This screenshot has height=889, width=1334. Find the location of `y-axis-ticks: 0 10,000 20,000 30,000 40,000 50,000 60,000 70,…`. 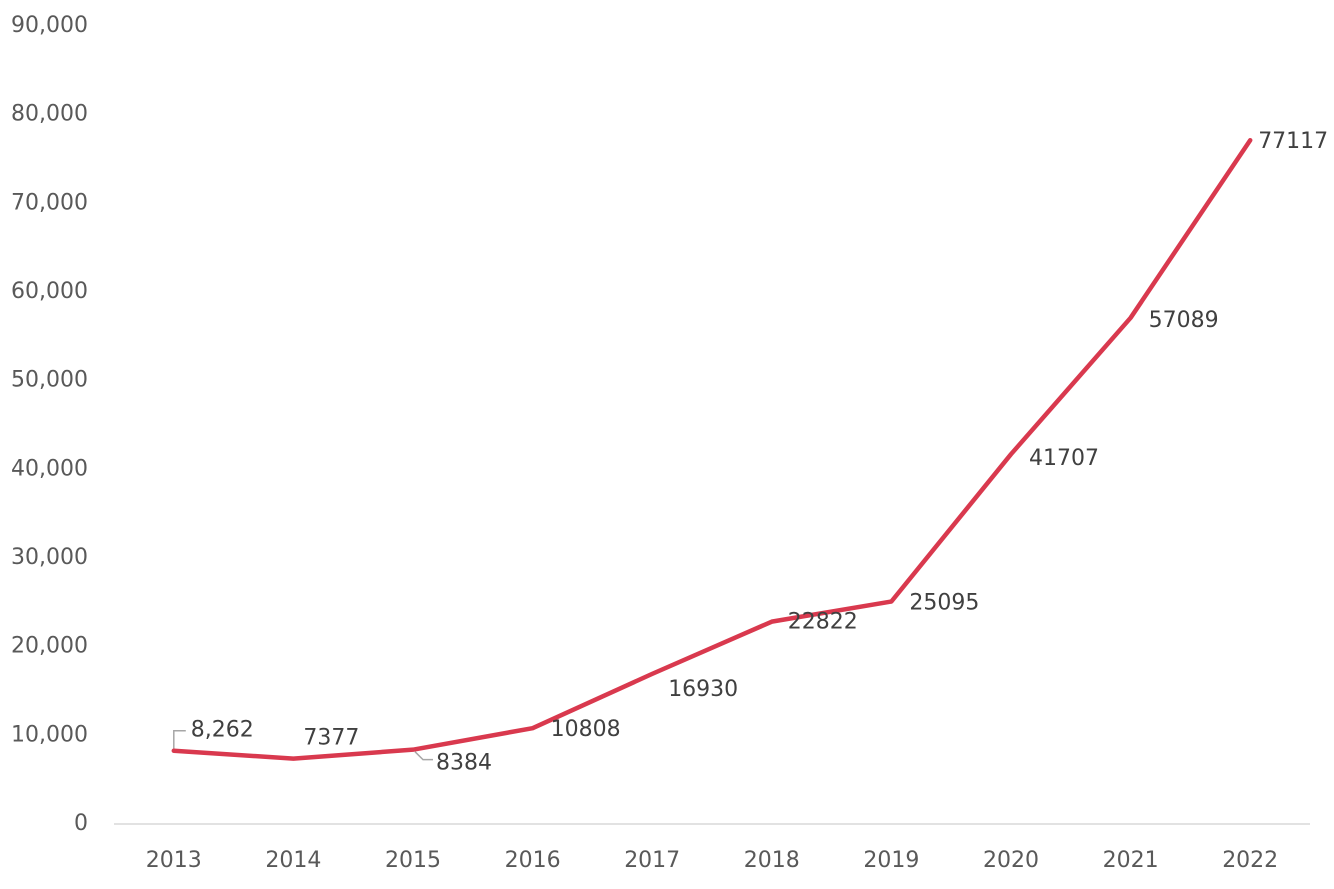

y-axis-ticks: 0 10,000 20,000 30,000 40,000 50,000 60,000 70,… is located at coordinates (49, 424).